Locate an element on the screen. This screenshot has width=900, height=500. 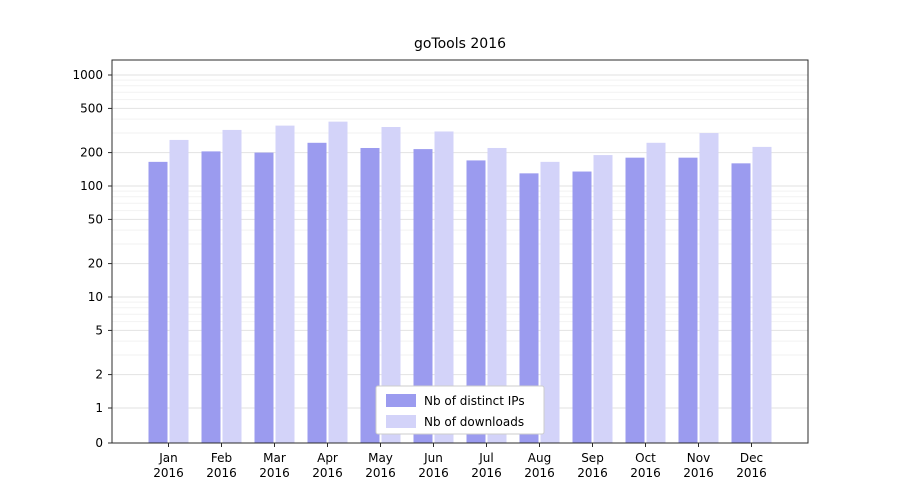
legend-label: Nb of distinct IPs is located at coordinates (474, 401).